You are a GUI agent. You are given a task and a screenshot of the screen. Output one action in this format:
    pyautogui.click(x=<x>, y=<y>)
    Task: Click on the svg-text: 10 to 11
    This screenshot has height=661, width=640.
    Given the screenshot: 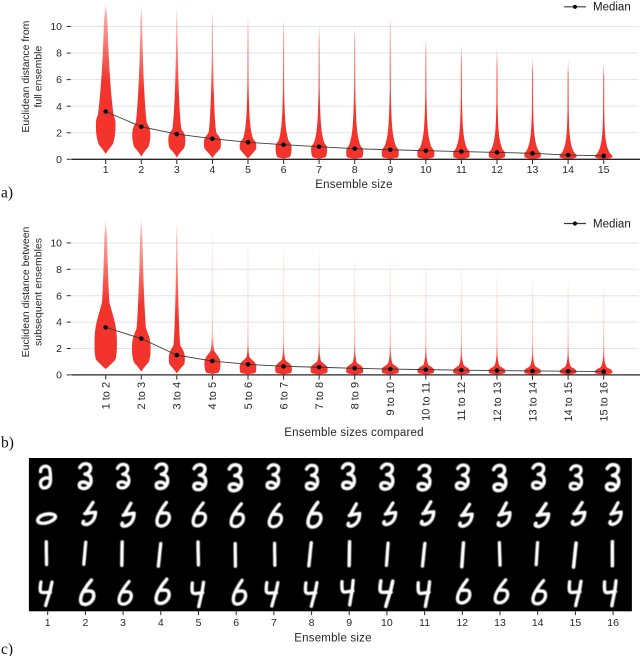 What is the action you would take?
    pyautogui.click(x=427, y=401)
    